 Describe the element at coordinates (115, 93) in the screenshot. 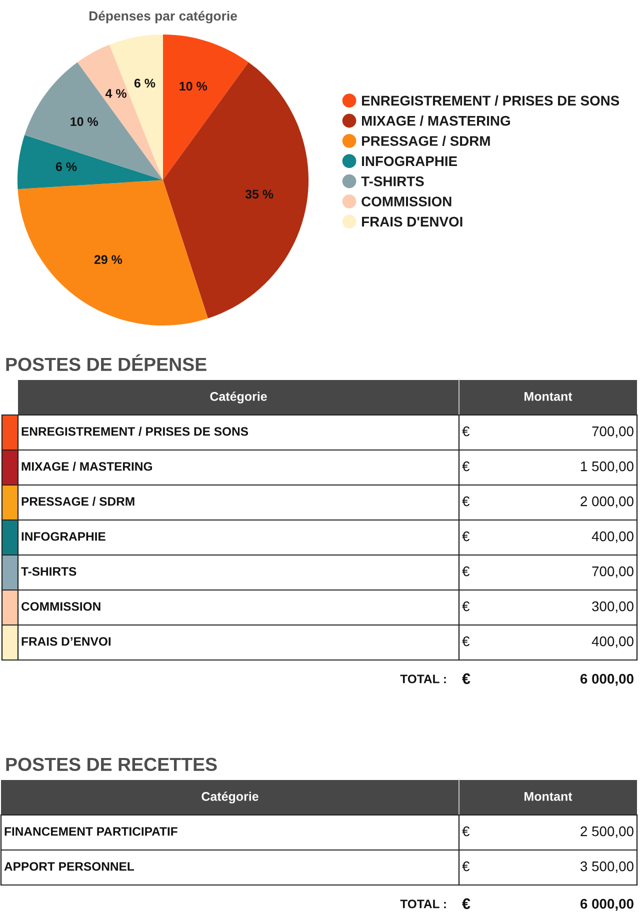

I see `data-label: 4 %` at that location.